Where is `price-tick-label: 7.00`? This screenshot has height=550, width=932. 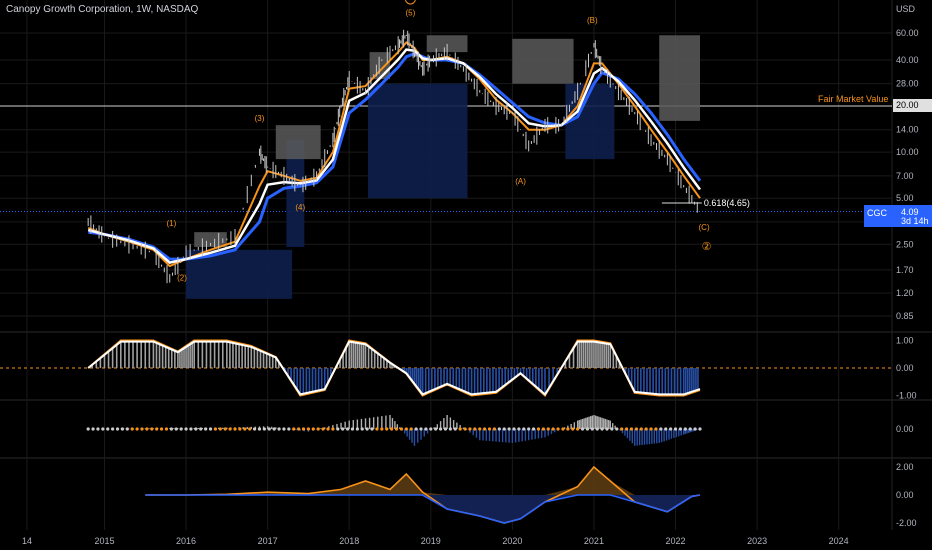 price-tick-label: 7.00 is located at coordinates (905, 176).